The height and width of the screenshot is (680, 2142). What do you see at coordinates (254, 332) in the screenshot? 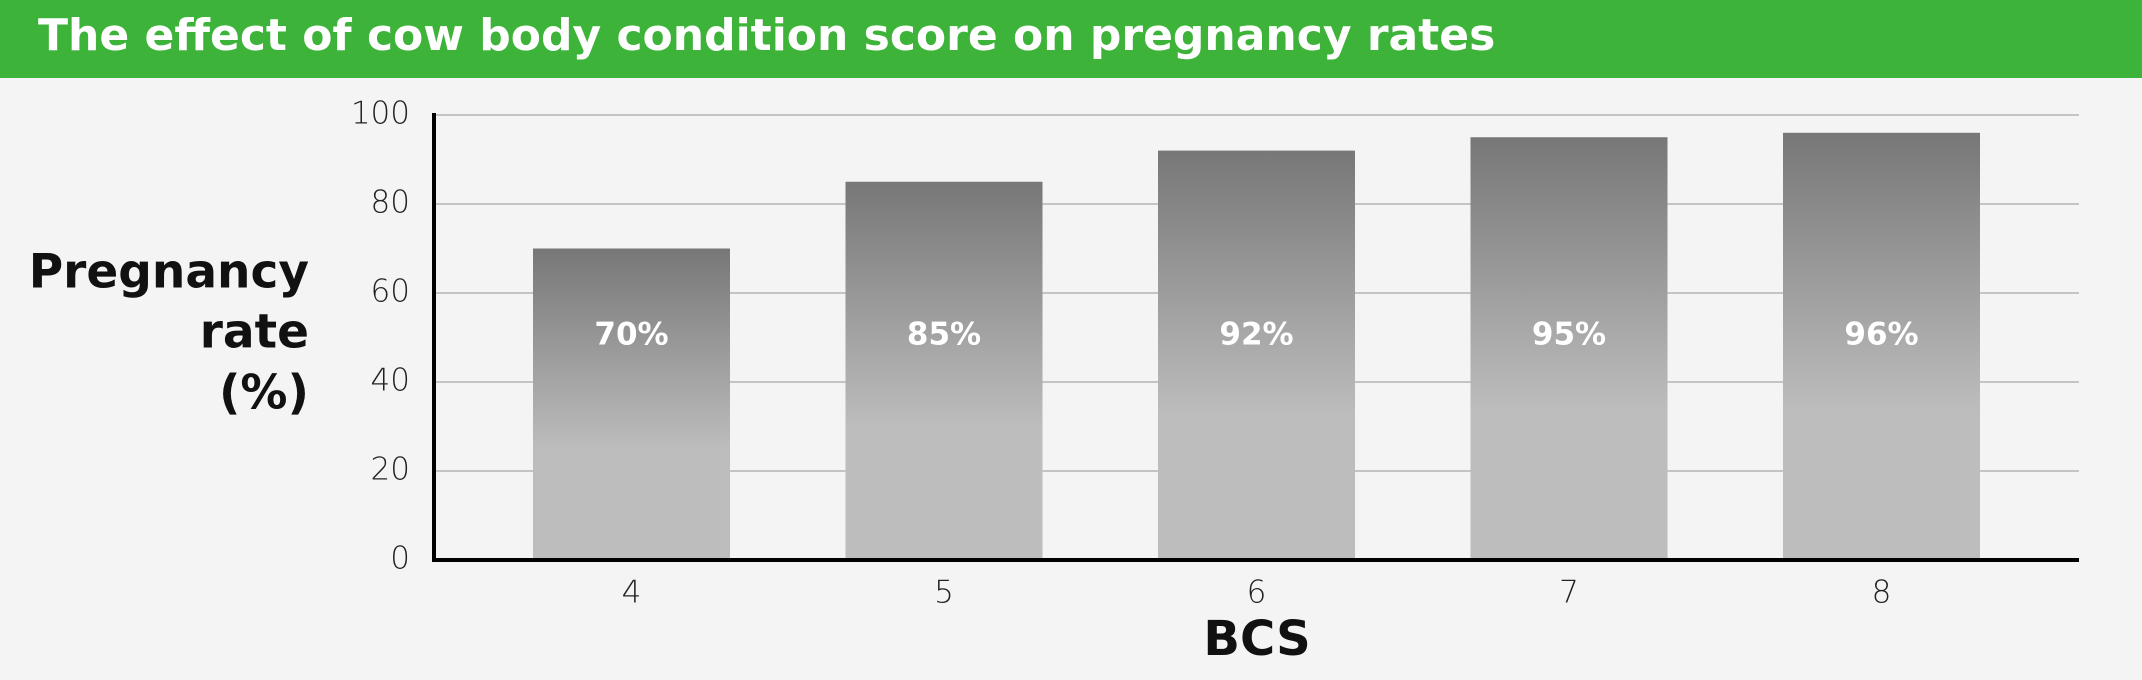
I see `y-axis-label: rate` at bounding box center [254, 332].